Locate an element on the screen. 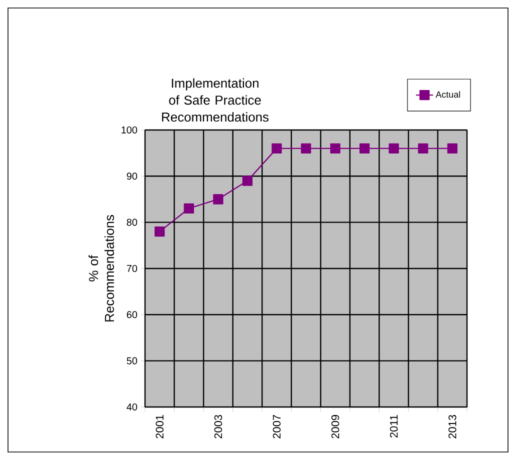 This screenshot has height=460, width=517. y-tick-label: 50 is located at coordinates (132, 360).